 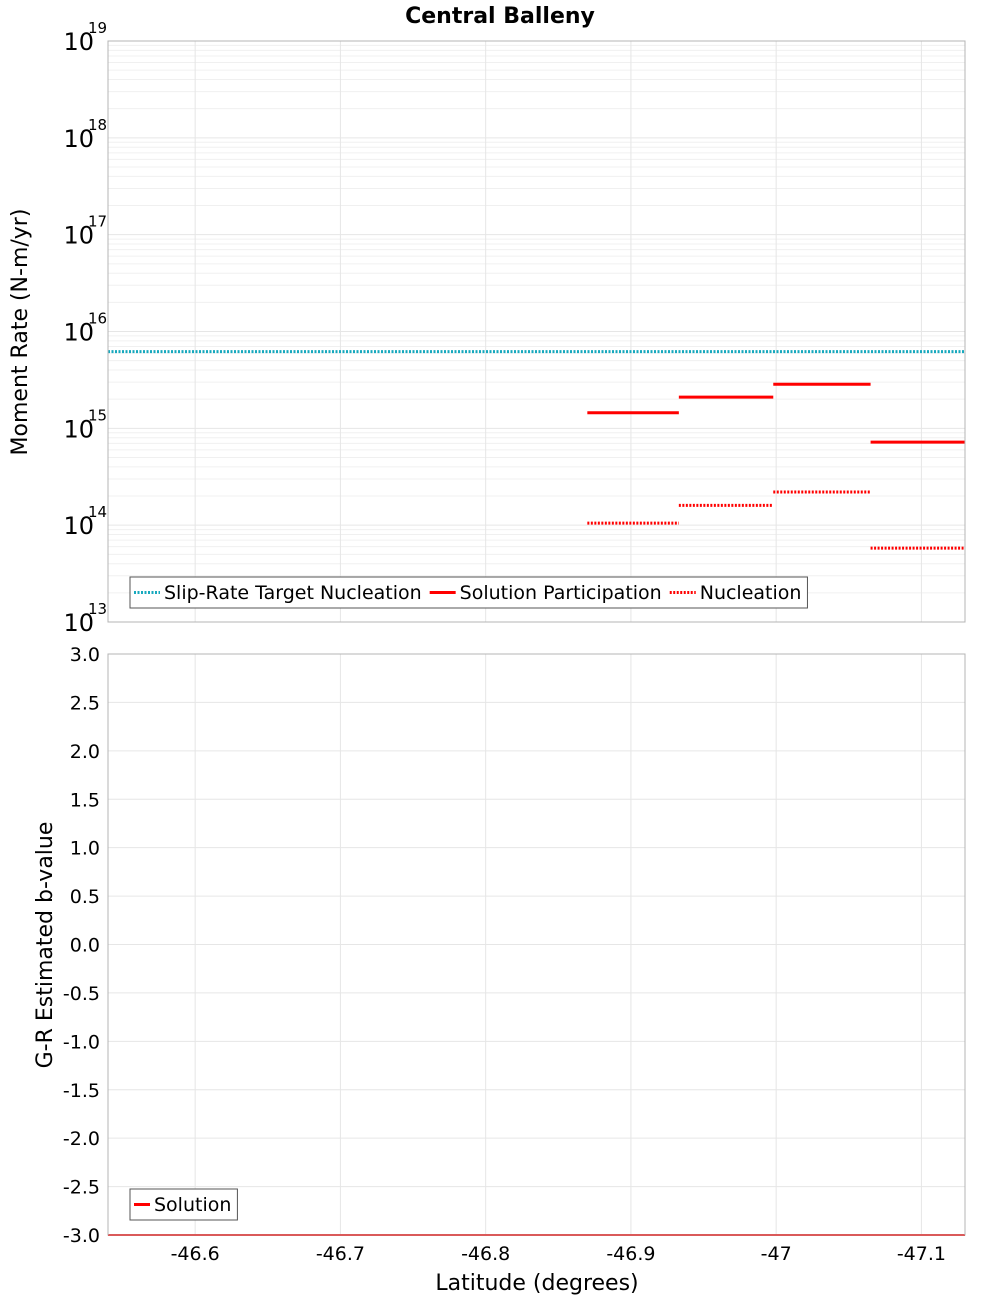 I want to click on y-tick-label: 1.0, so click(x=85, y=849).